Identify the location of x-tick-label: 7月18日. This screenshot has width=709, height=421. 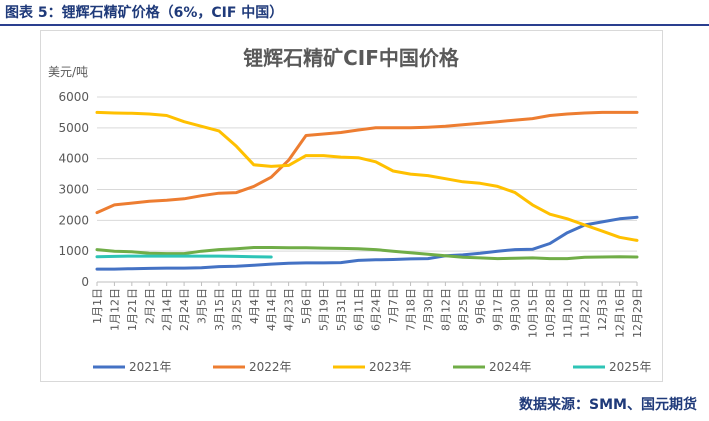
(411, 309).